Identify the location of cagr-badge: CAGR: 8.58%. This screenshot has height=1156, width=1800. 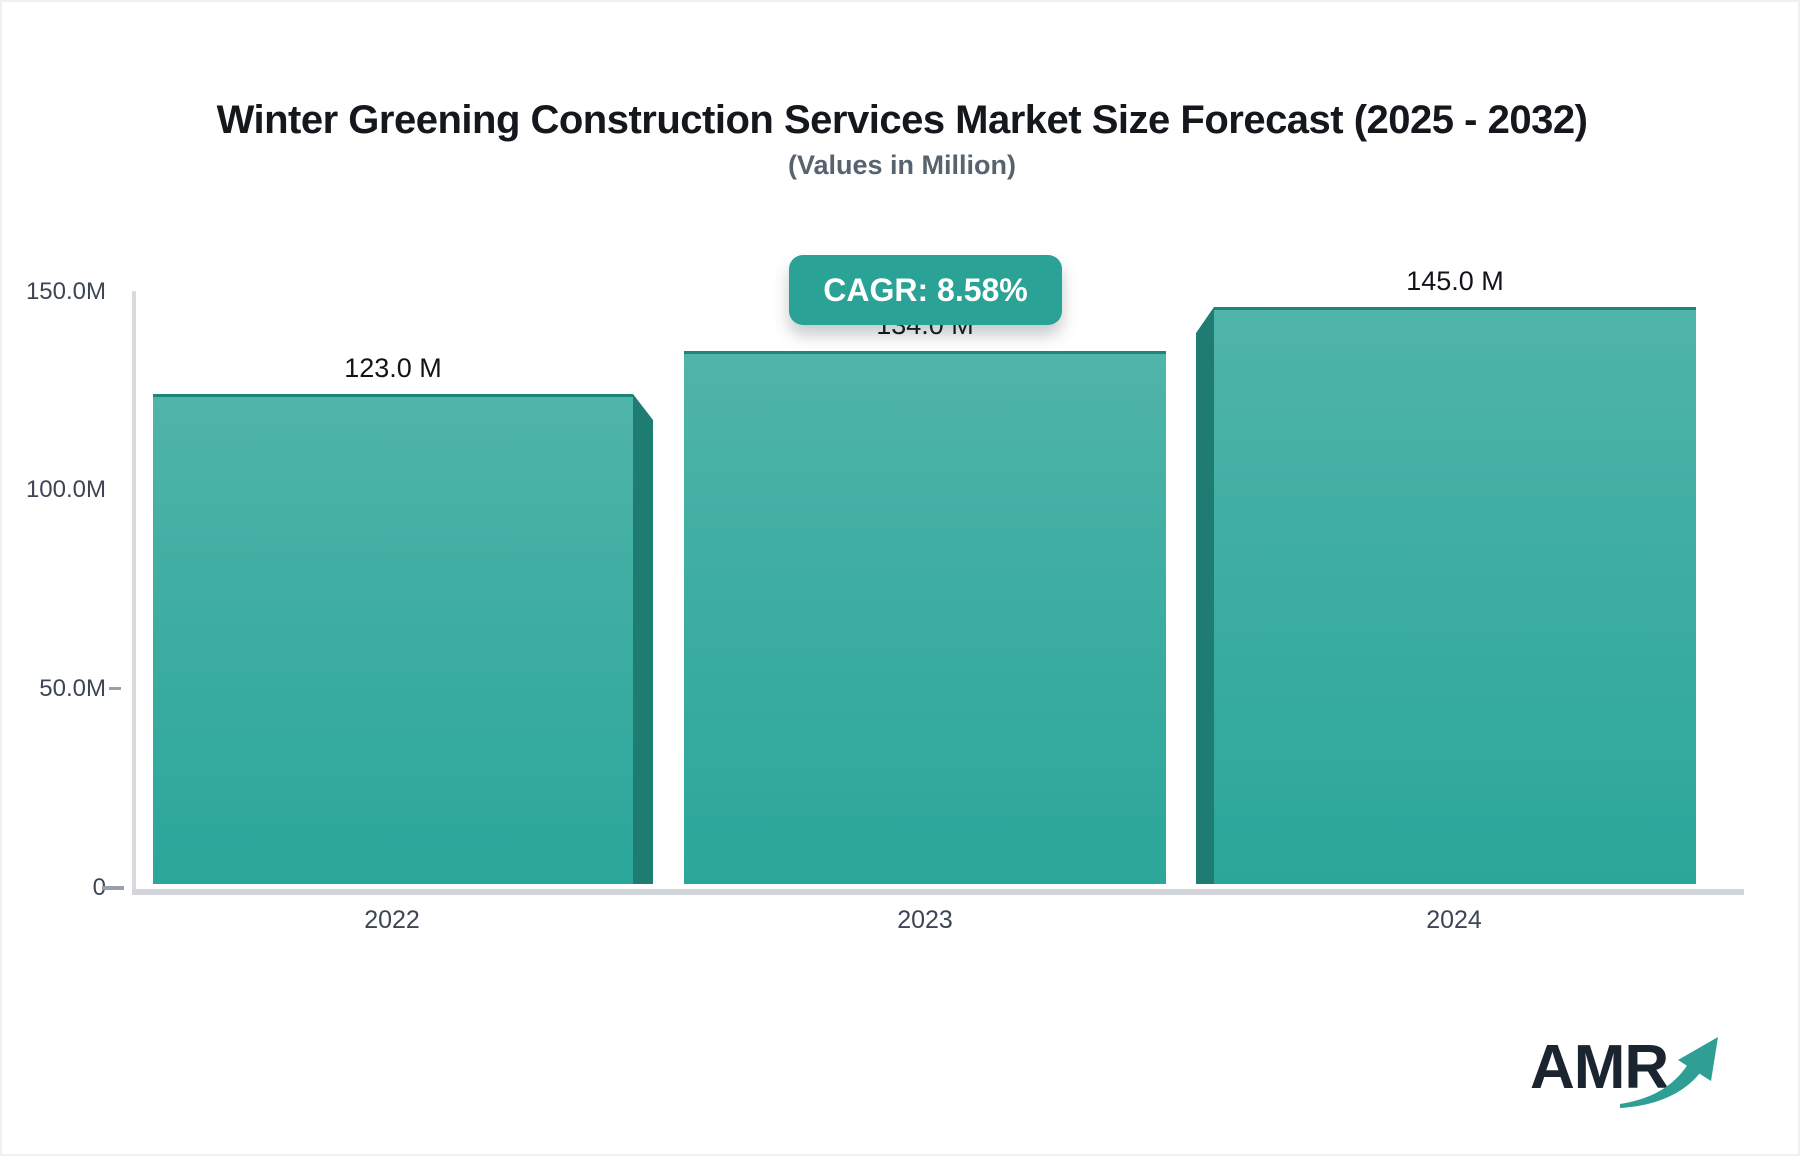
(925, 290).